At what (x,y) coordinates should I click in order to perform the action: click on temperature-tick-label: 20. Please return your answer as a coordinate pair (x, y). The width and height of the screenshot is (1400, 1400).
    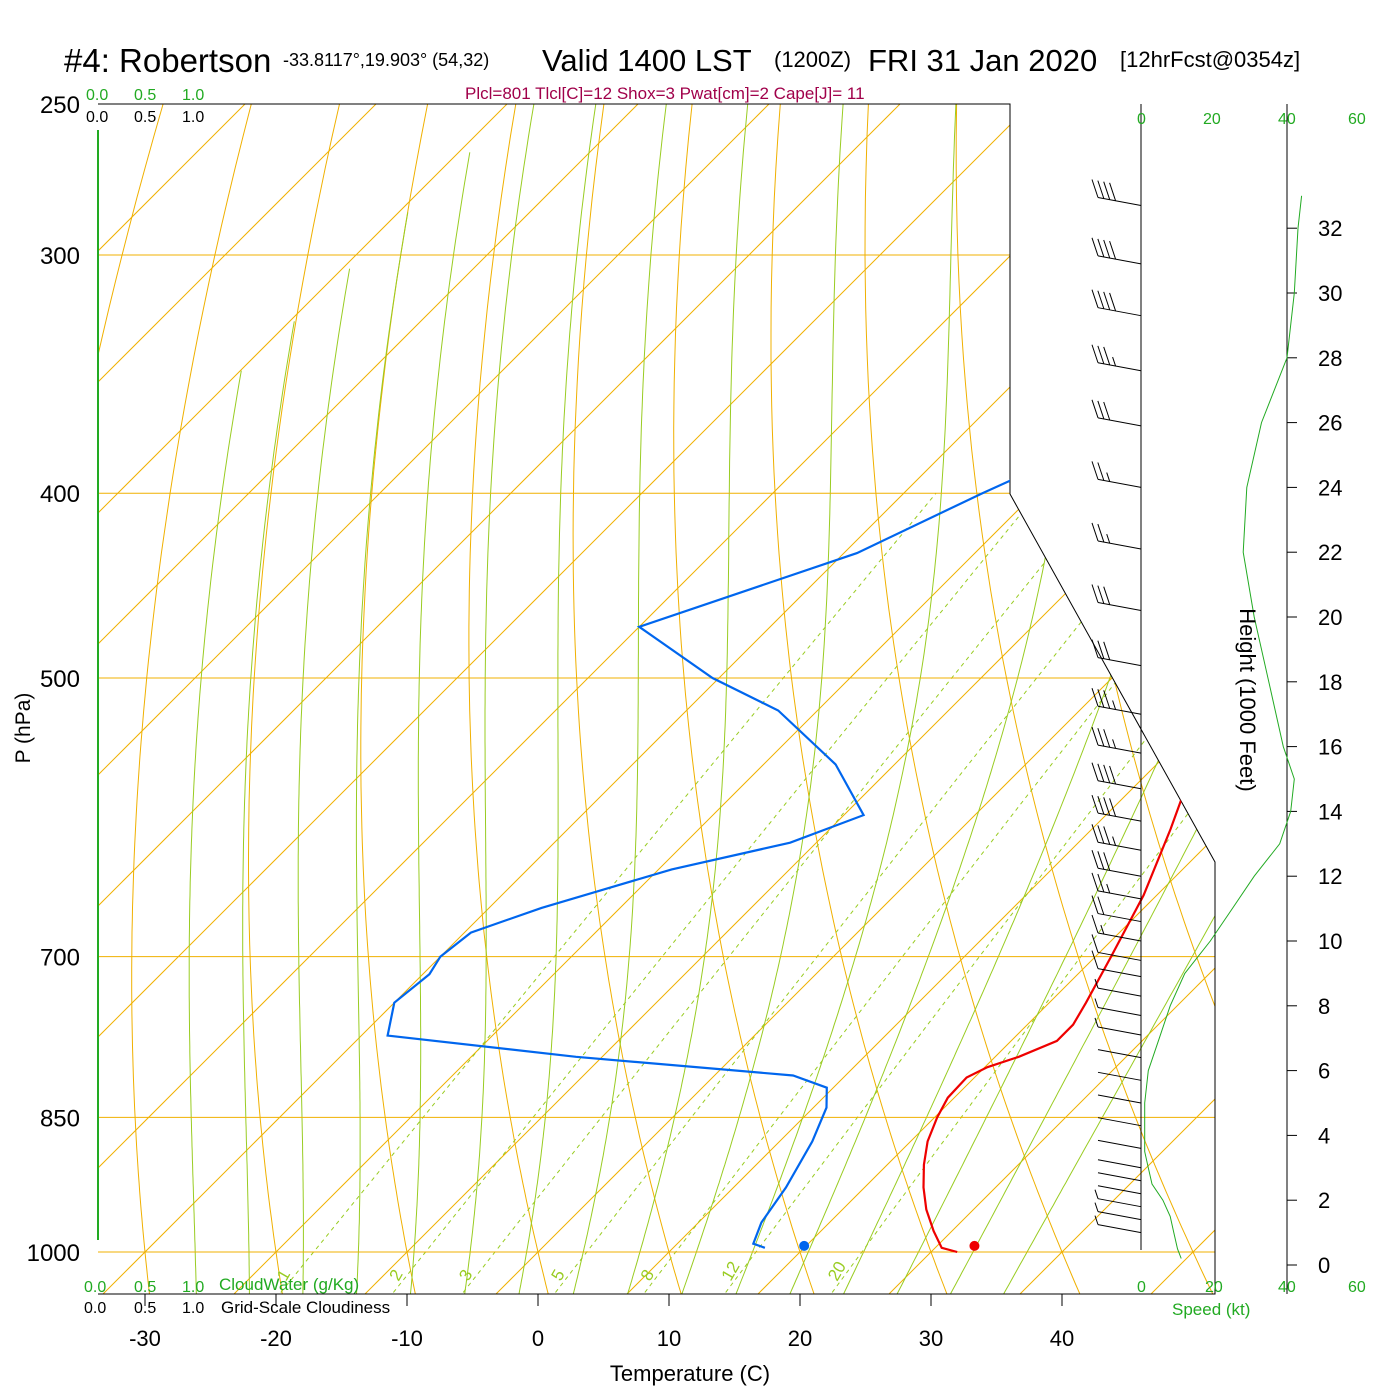
    Looking at the image, I should click on (800, 1338).